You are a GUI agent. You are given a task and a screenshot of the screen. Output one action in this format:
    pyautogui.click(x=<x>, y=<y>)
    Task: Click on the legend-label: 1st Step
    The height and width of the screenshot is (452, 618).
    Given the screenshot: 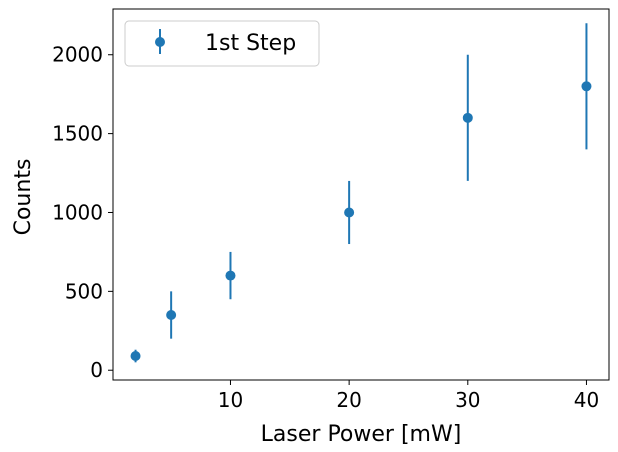 What is the action you would take?
    pyautogui.click(x=250, y=43)
    